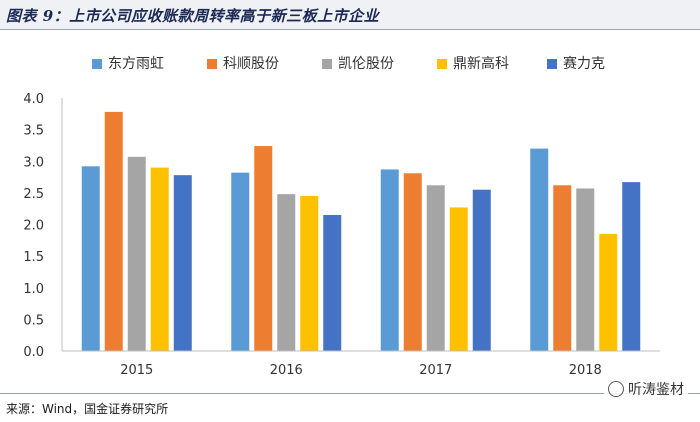  Describe the element at coordinates (193, 16) in the screenshot. I see `chart-title: 图表 9：上市公司应收账款周转率高于新三板上市企业` at that location.